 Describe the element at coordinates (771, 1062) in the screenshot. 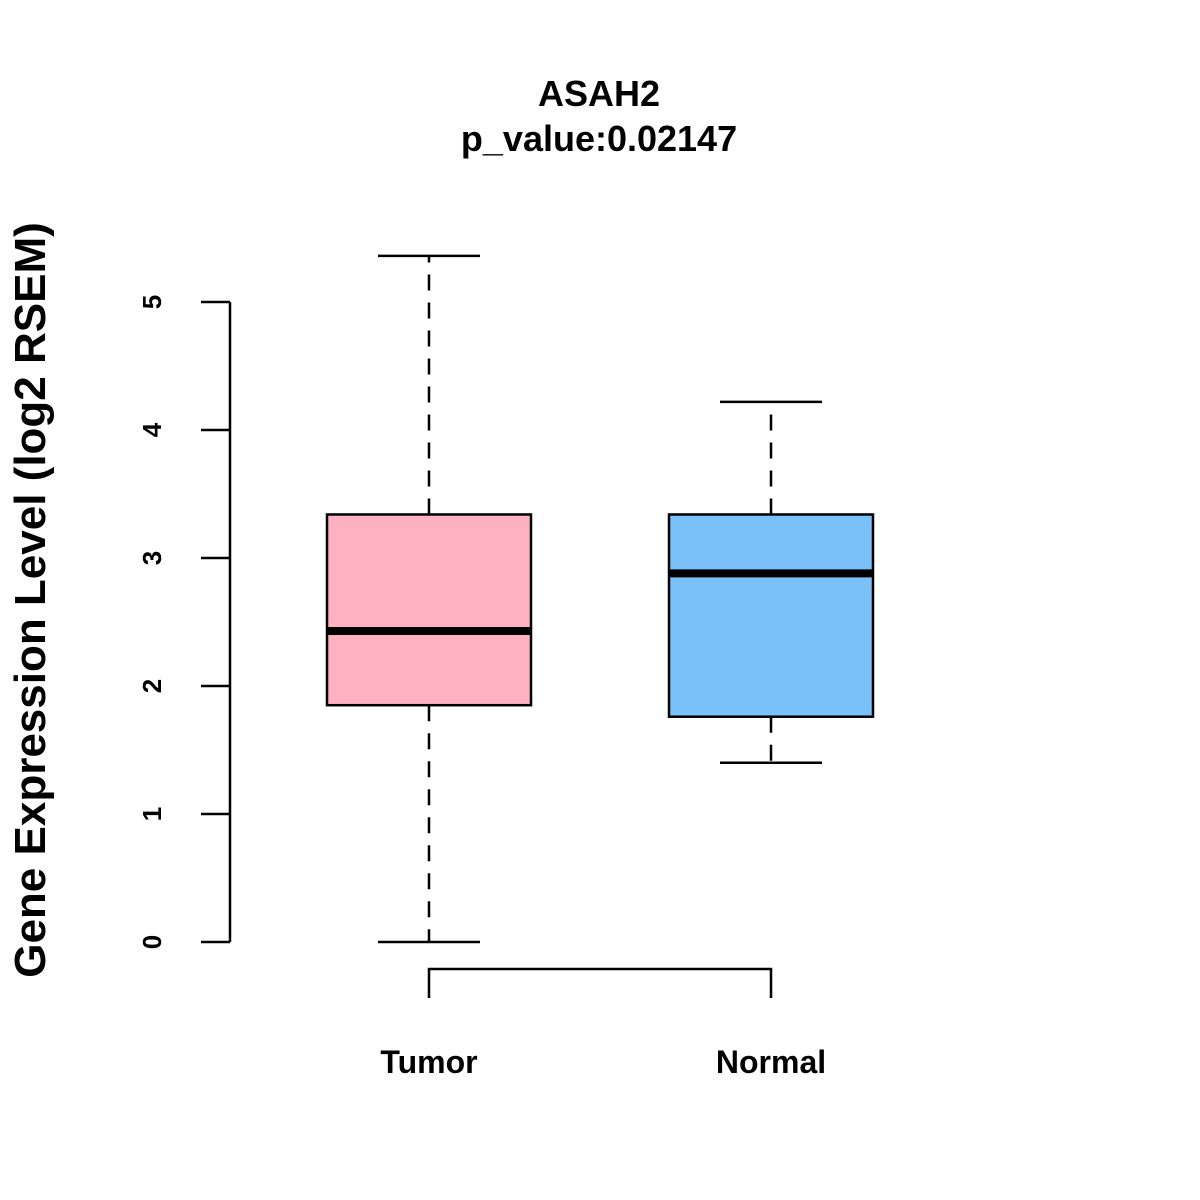

I see `x-label-normal: Normal` at that location.